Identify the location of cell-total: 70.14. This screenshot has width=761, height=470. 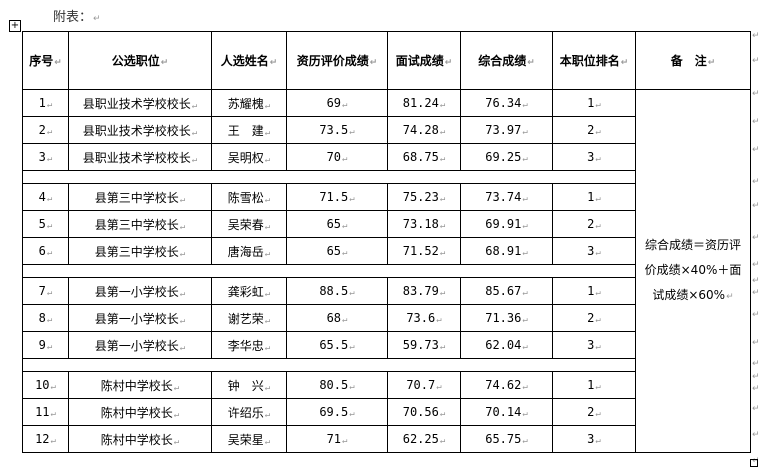
(506, 412).